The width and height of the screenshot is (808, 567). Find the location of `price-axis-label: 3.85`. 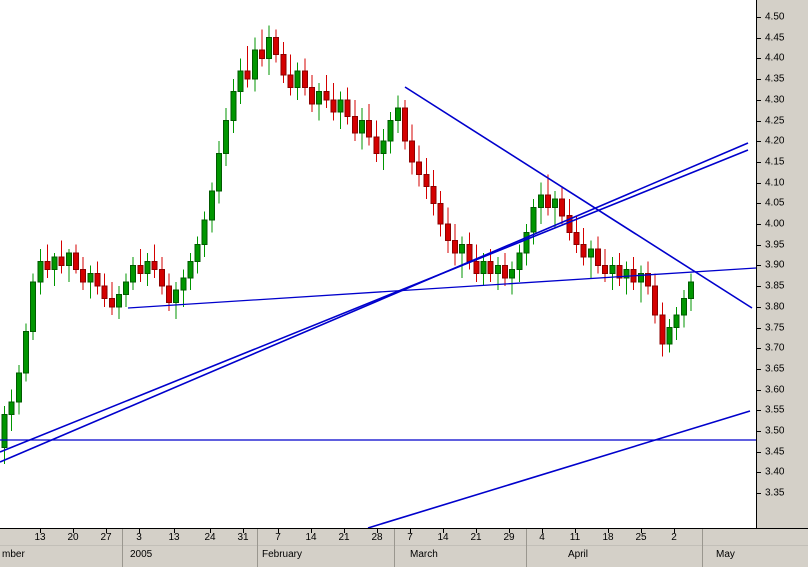

price-axis-label: 3.85 is located at coordinates (775, 286).